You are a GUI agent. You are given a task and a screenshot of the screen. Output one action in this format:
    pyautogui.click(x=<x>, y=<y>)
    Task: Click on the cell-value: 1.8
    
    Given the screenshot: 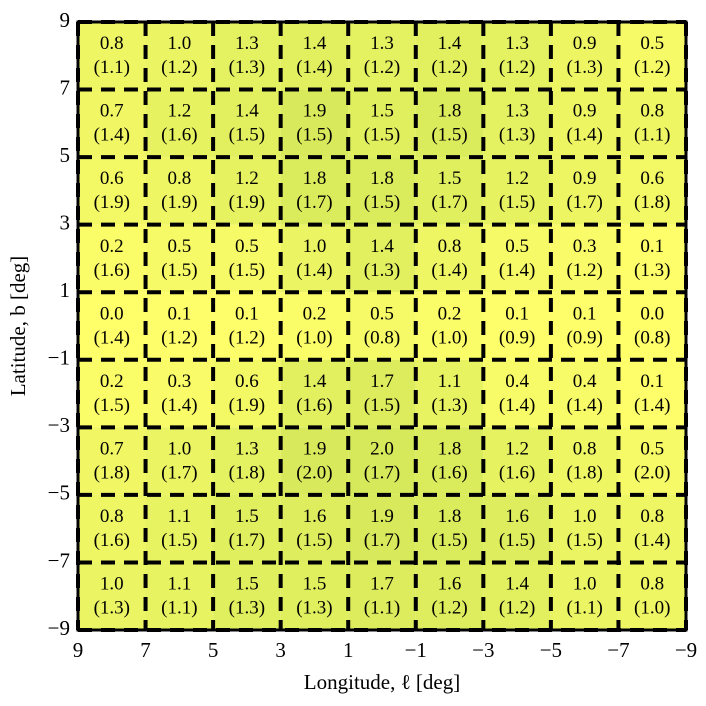 What is the action you would take?
    pyautogui.click(x=450, y=111)
    